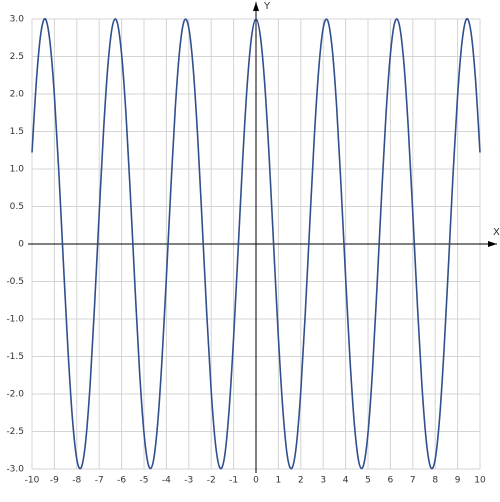 This screenshot has height=502, width=500. I want to click on y-tick-label: -1.0, so click(15, 320).